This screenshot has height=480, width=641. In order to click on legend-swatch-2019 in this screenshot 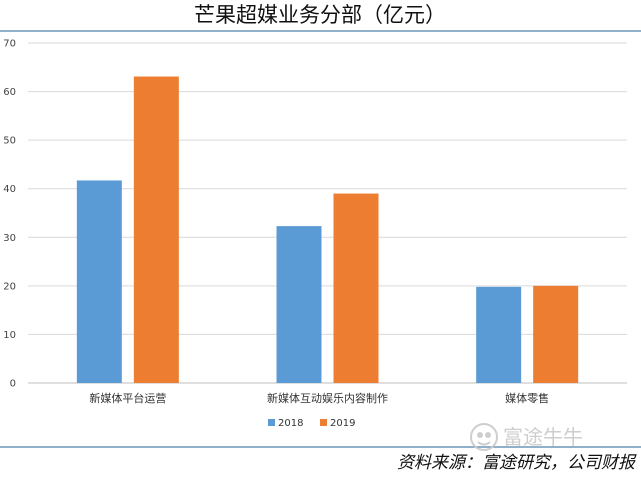, I will do `click(323, 422)`.